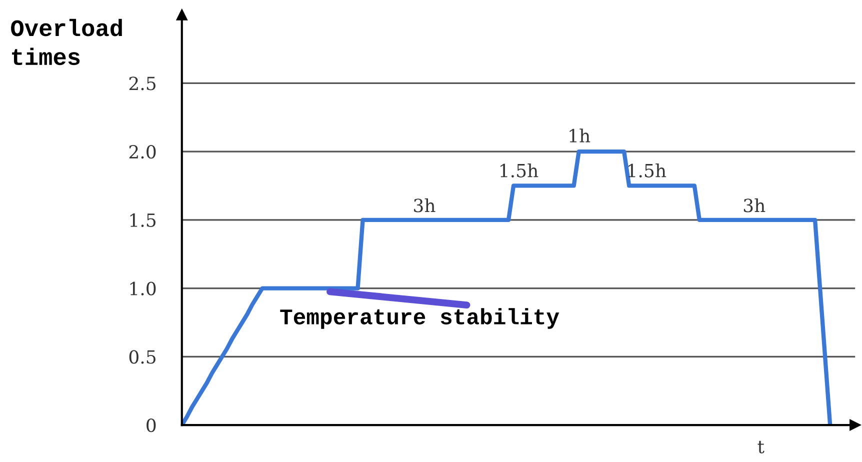  I want to click on y-tick-label: 2.0, so click(142, 151).